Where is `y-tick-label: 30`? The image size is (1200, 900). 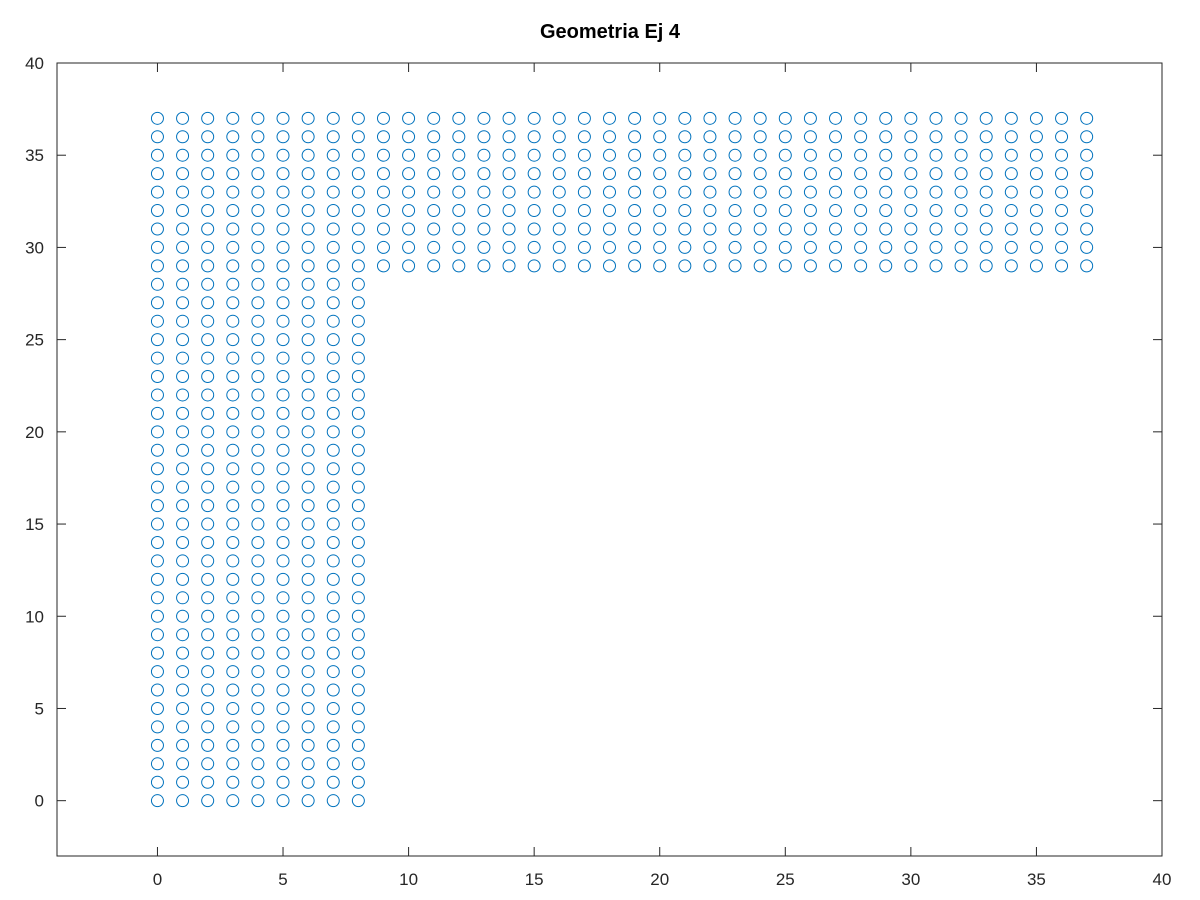 y-tick-label: 30 is located at coordinates (34, 247).